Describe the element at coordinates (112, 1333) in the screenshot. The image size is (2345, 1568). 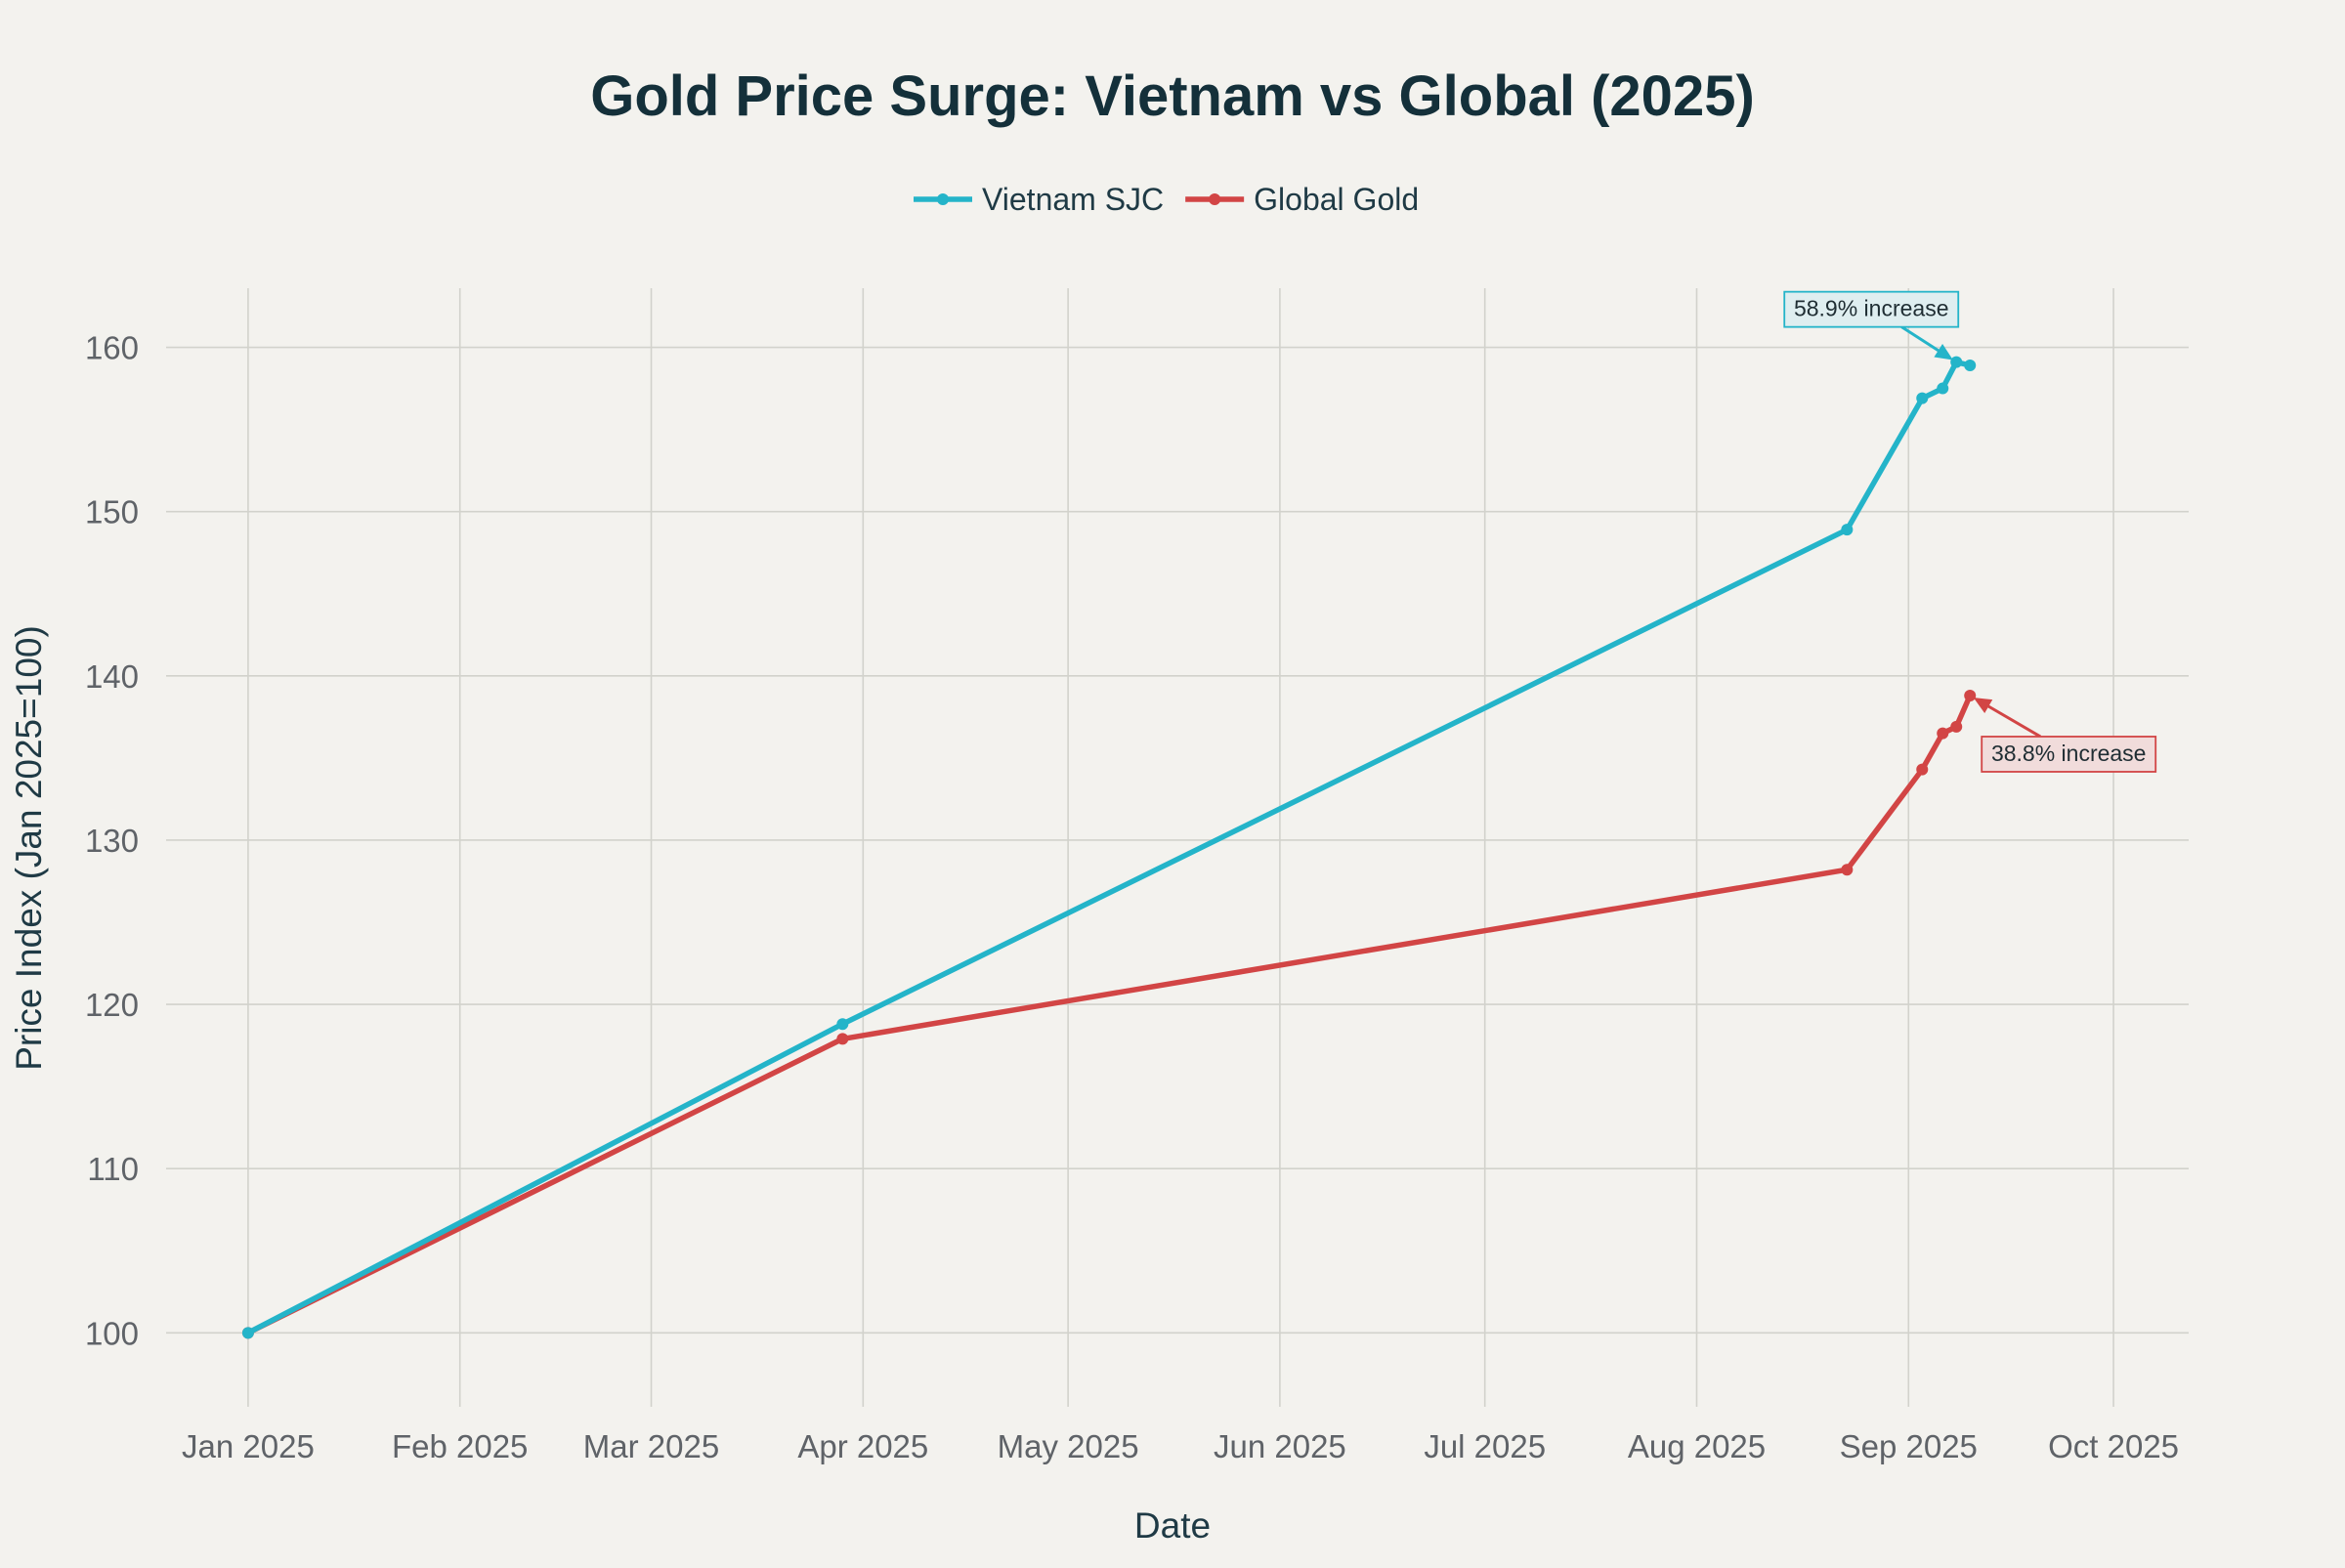
I see `y-tick-label: 100` at that location.